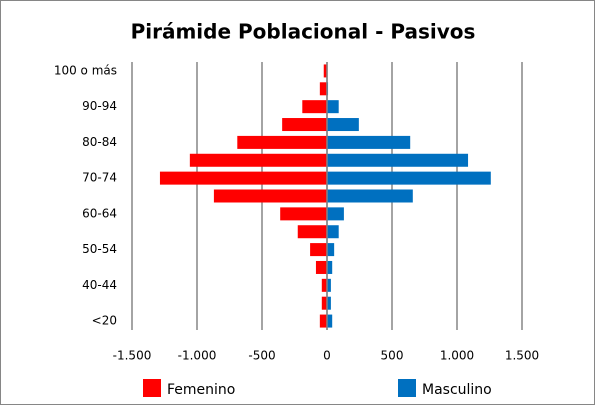 The height and width of the screenshot is (405, 595). What do you see at coordinates (99, 285) in the screenshot?
I see `y-tick-label: 40-44` at bounding box center [99, 285].